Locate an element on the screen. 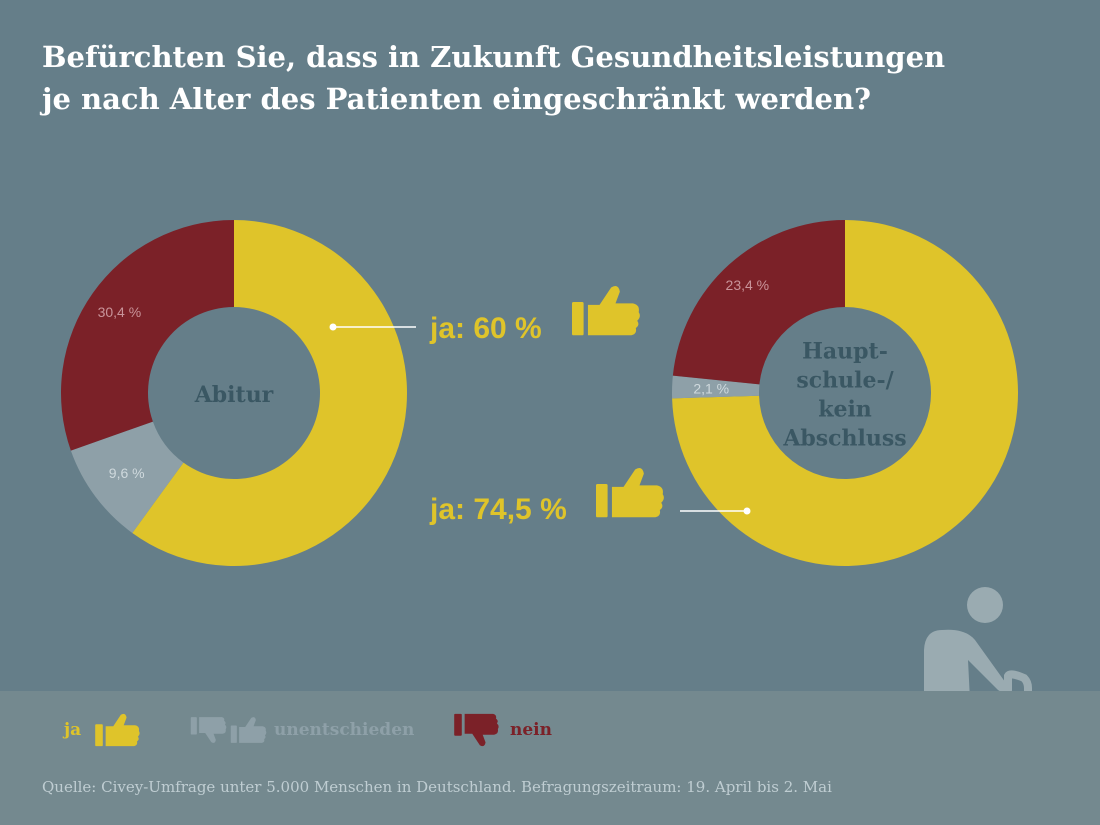  legend-item-nein: nein is located at coordinates (501, 730).